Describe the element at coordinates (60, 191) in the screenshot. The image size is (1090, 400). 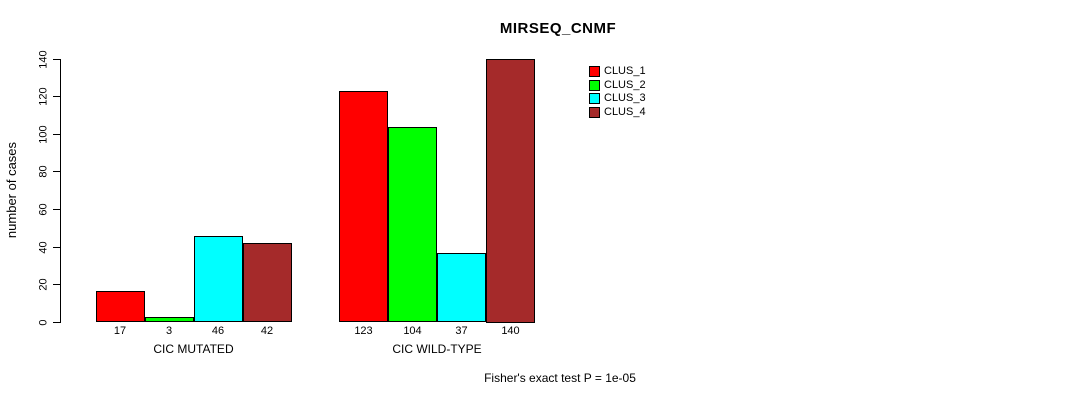
I see `y-axis-line` at that location.